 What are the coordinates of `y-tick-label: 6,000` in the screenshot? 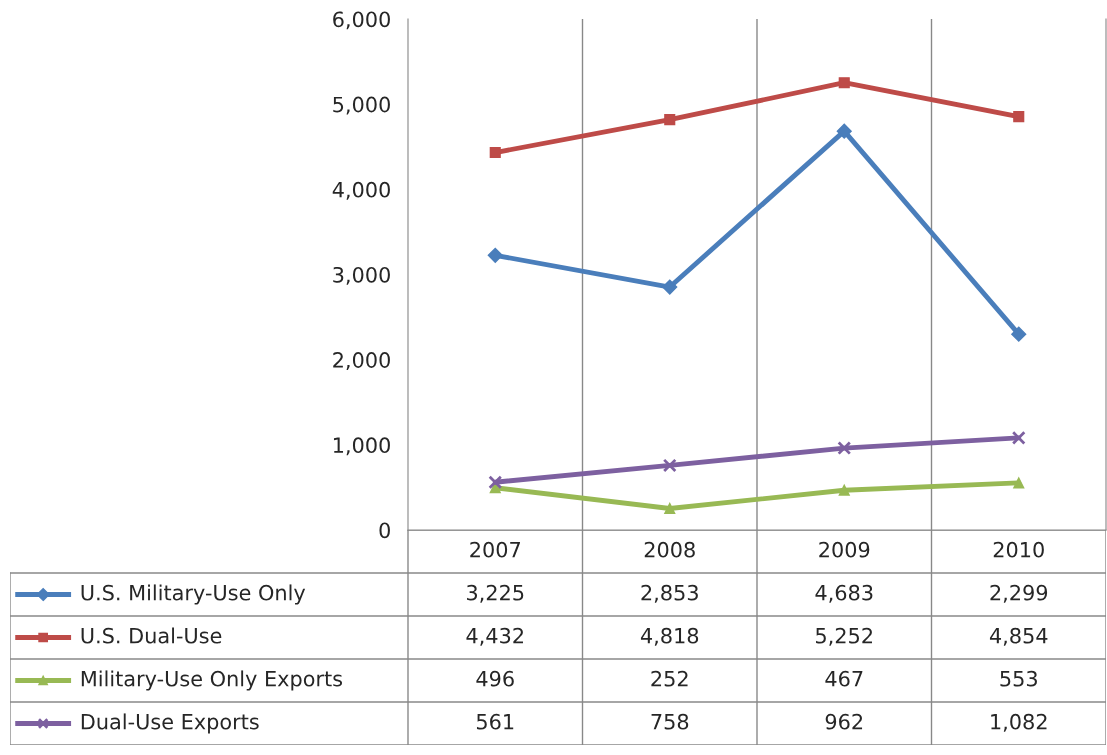 It's located at (361, 20).